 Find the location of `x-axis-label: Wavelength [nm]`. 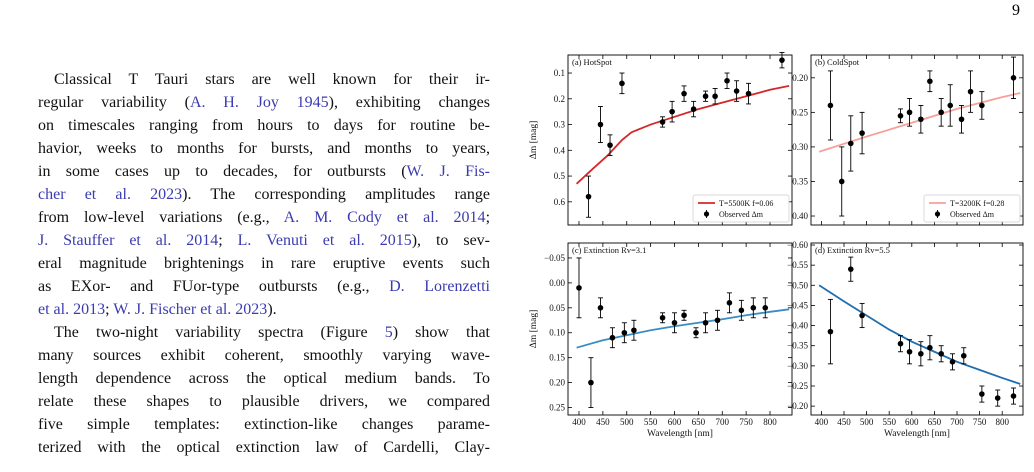

x-axis-label: Wavelength [nm] is located at coordinates (680, 434).